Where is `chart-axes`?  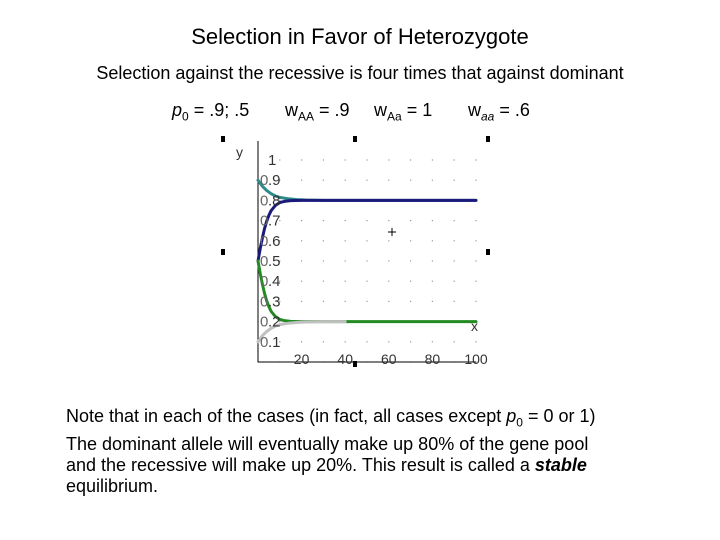
chart-axes is located at coordinates (366, 252).